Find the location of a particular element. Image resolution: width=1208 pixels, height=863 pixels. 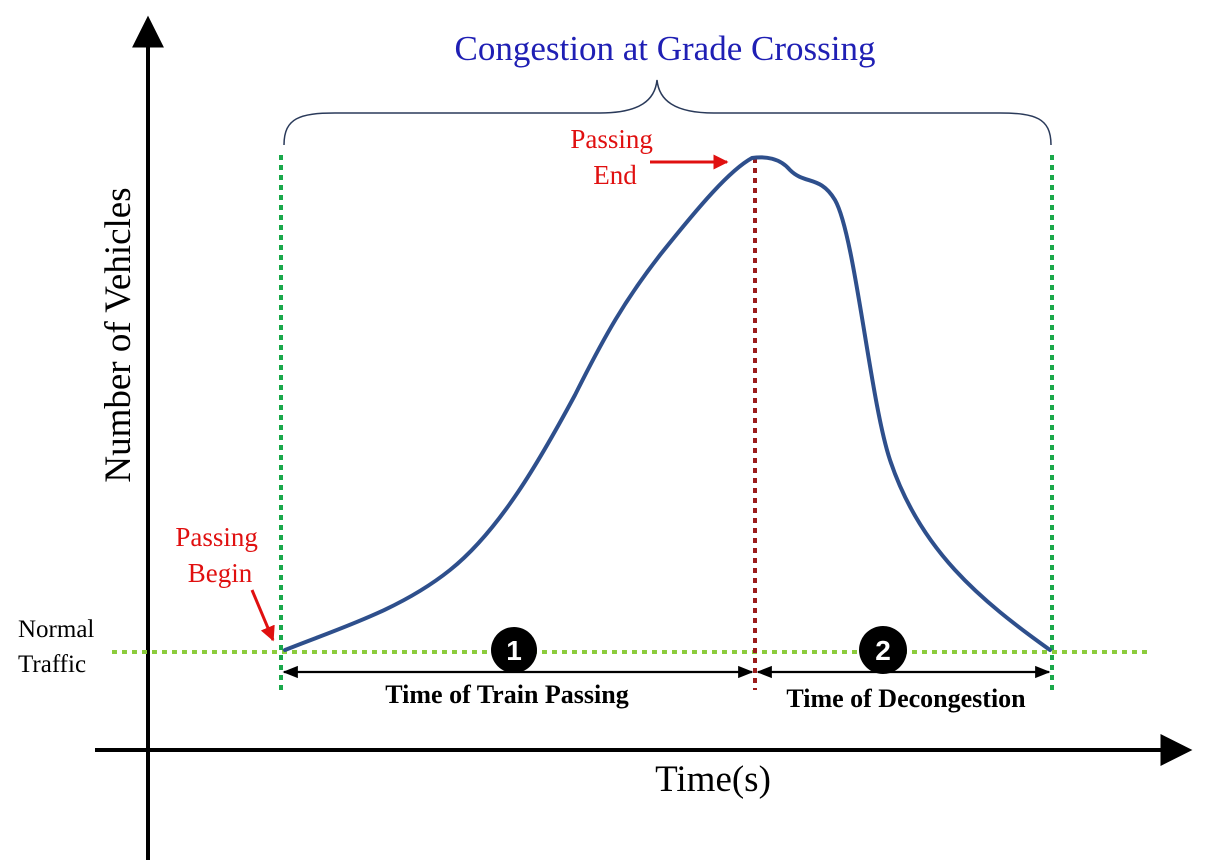

passing-end-label-line2: End is located at coordinates (615, 175).